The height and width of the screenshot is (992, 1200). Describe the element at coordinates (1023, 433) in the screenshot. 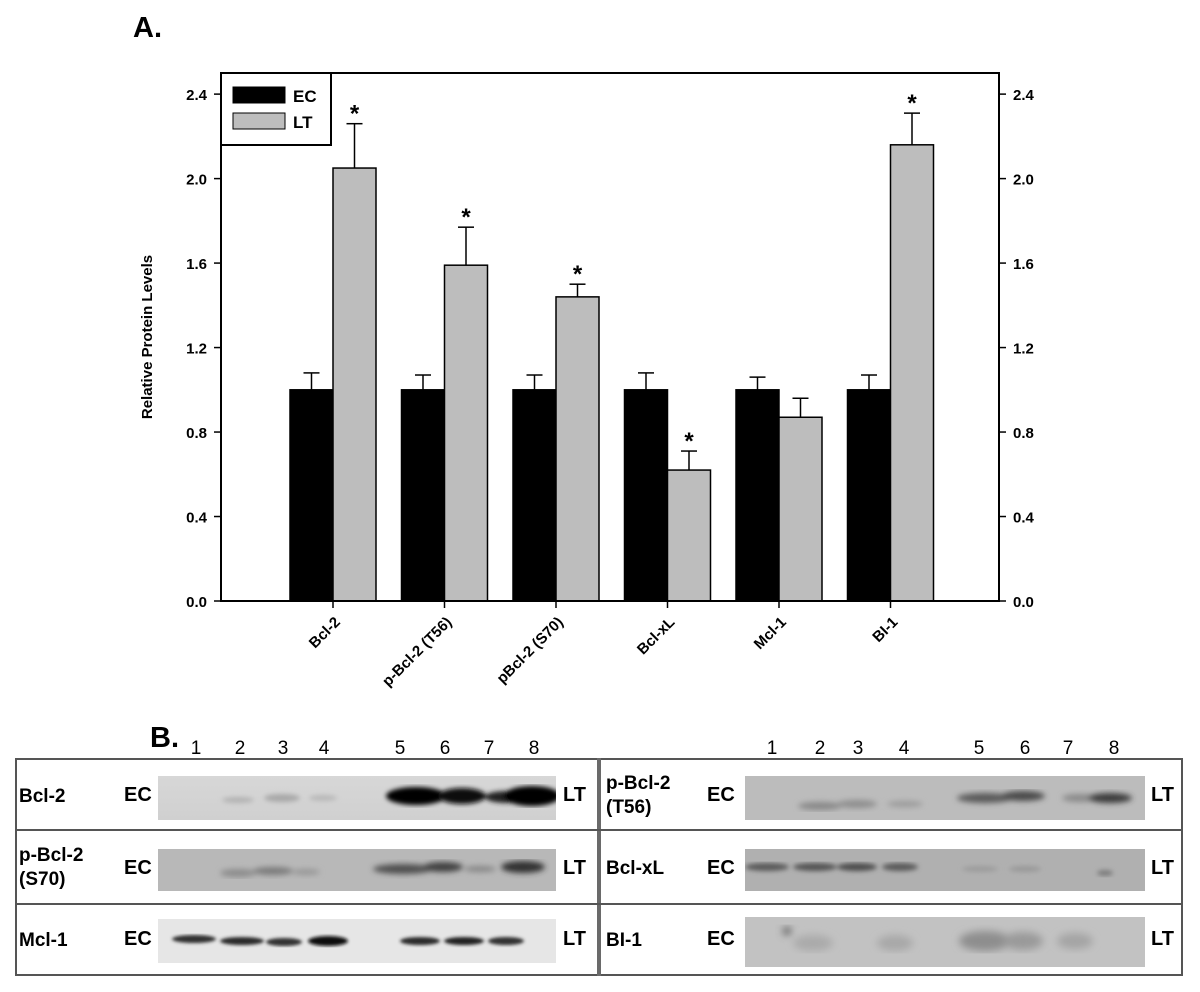

I see `y-tick-label-right: 0.8` at that location.